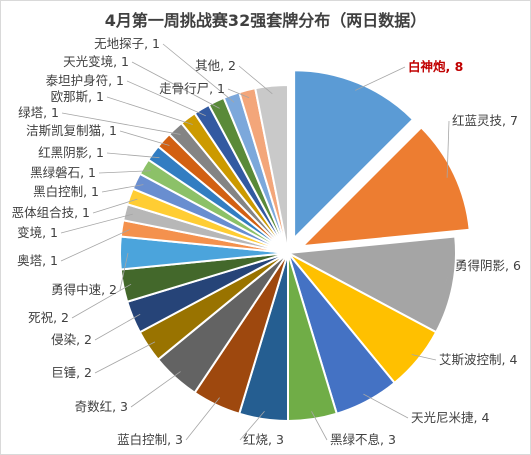 The image size is (531, 455). Describe the element at coordinates (96, 61) in the screenshot. I see `slice-label: 天光变境, 1` at that location.